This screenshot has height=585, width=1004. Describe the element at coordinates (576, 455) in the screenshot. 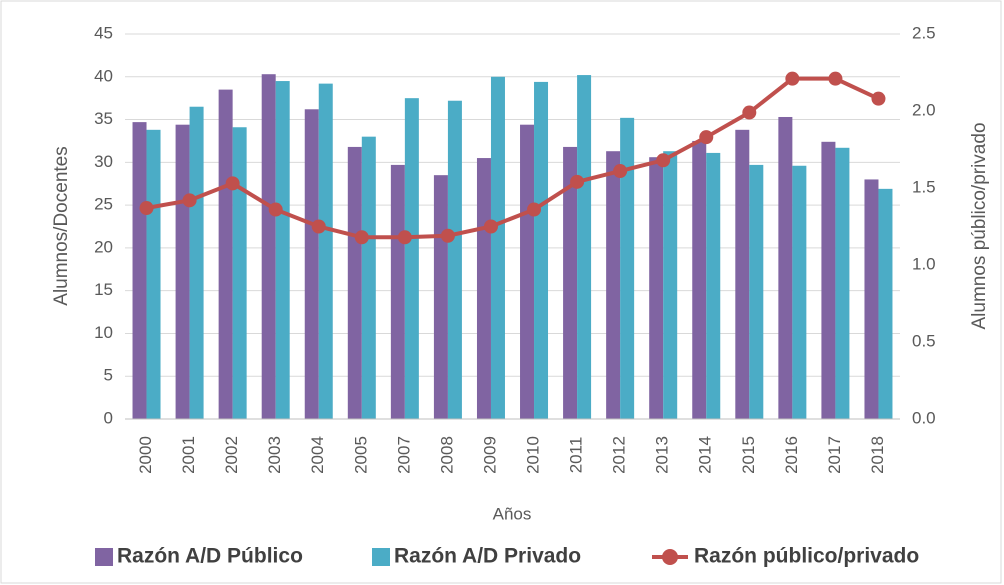

I see `x-tick-label: 2011` at that location.